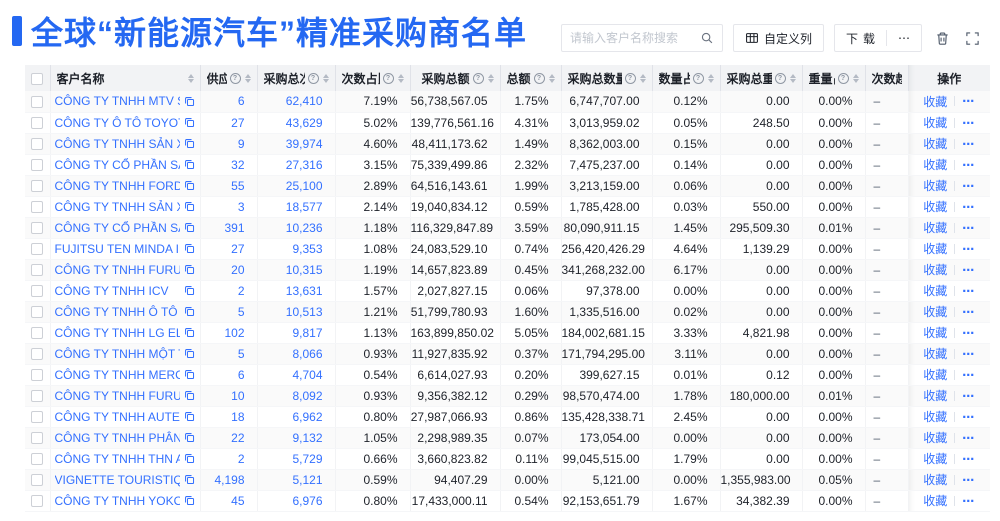  What do you see at coordinates (241, 206) in the screenshot?
I see `cell-supplier: 3` at bounding box center [241, 206].